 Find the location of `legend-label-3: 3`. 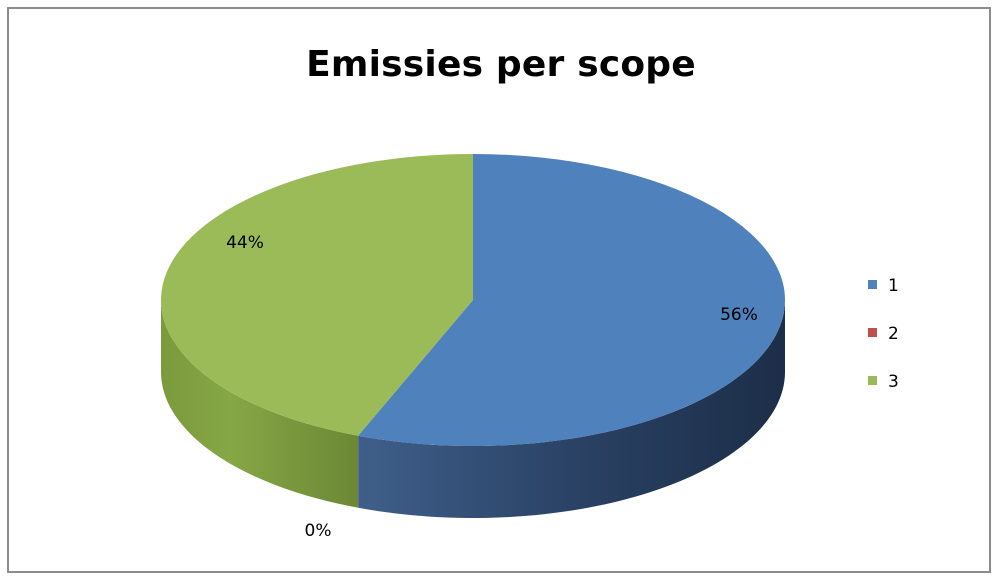

legend-label-3: 3 is located at coordinates (893, 382).